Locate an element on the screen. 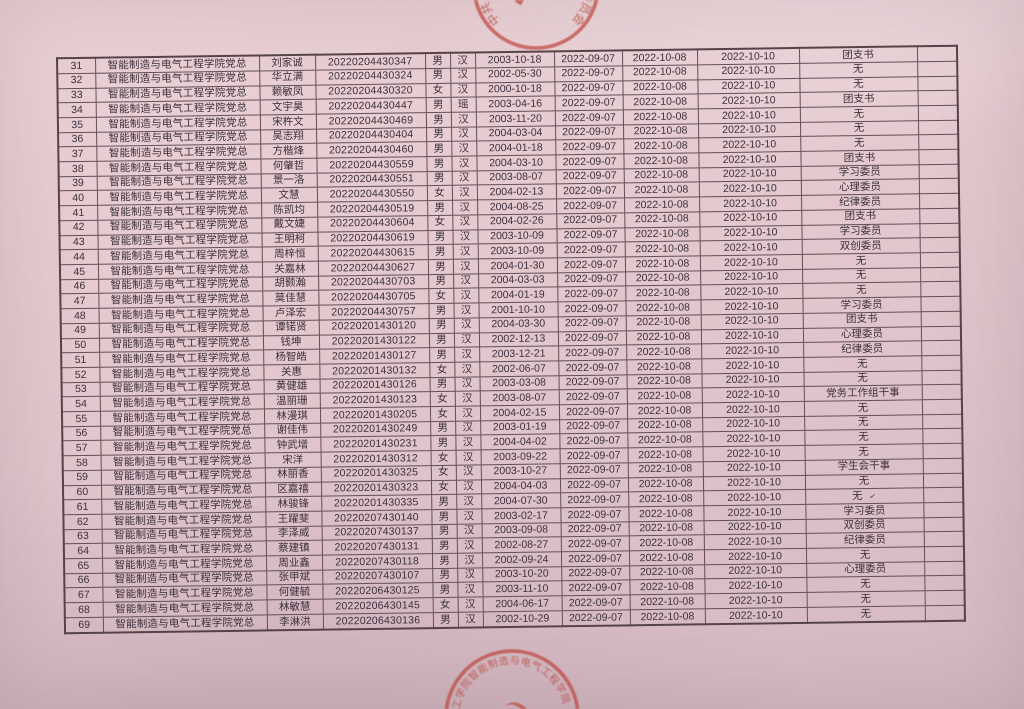  cell-row-number: 56 is located at coordinates (81, 433).